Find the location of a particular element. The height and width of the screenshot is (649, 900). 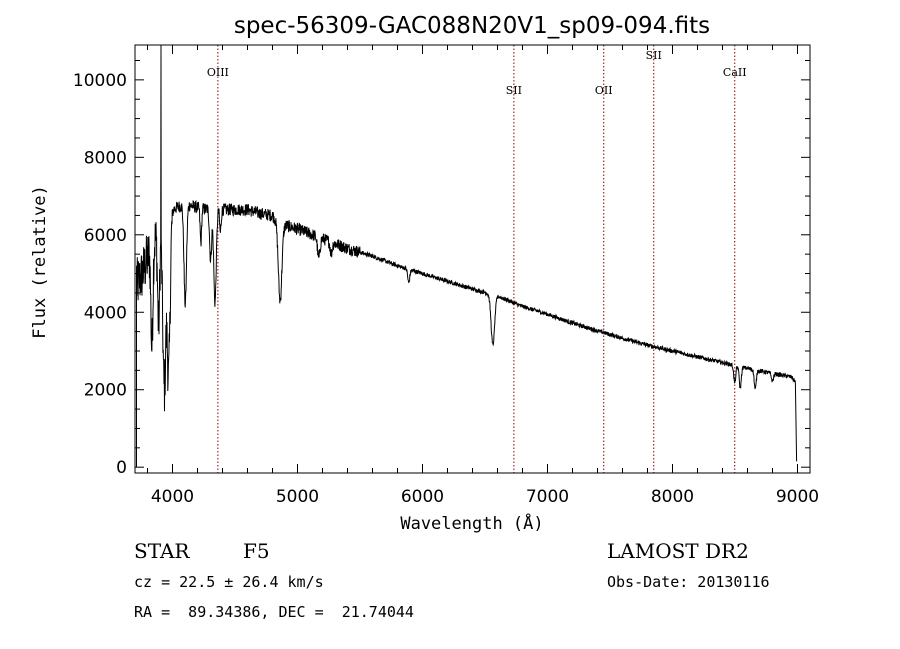

y-tick-label: 10000 is located at coordinates (100, 81).